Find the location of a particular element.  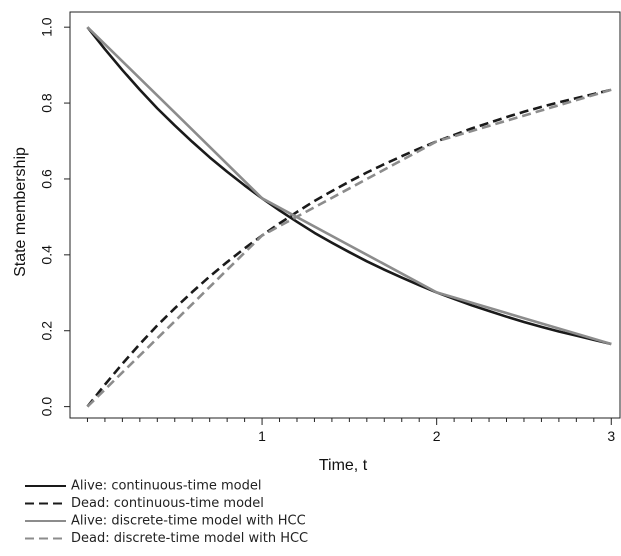

y-tick-label: 0.6 is located at coordinates (47, 179).